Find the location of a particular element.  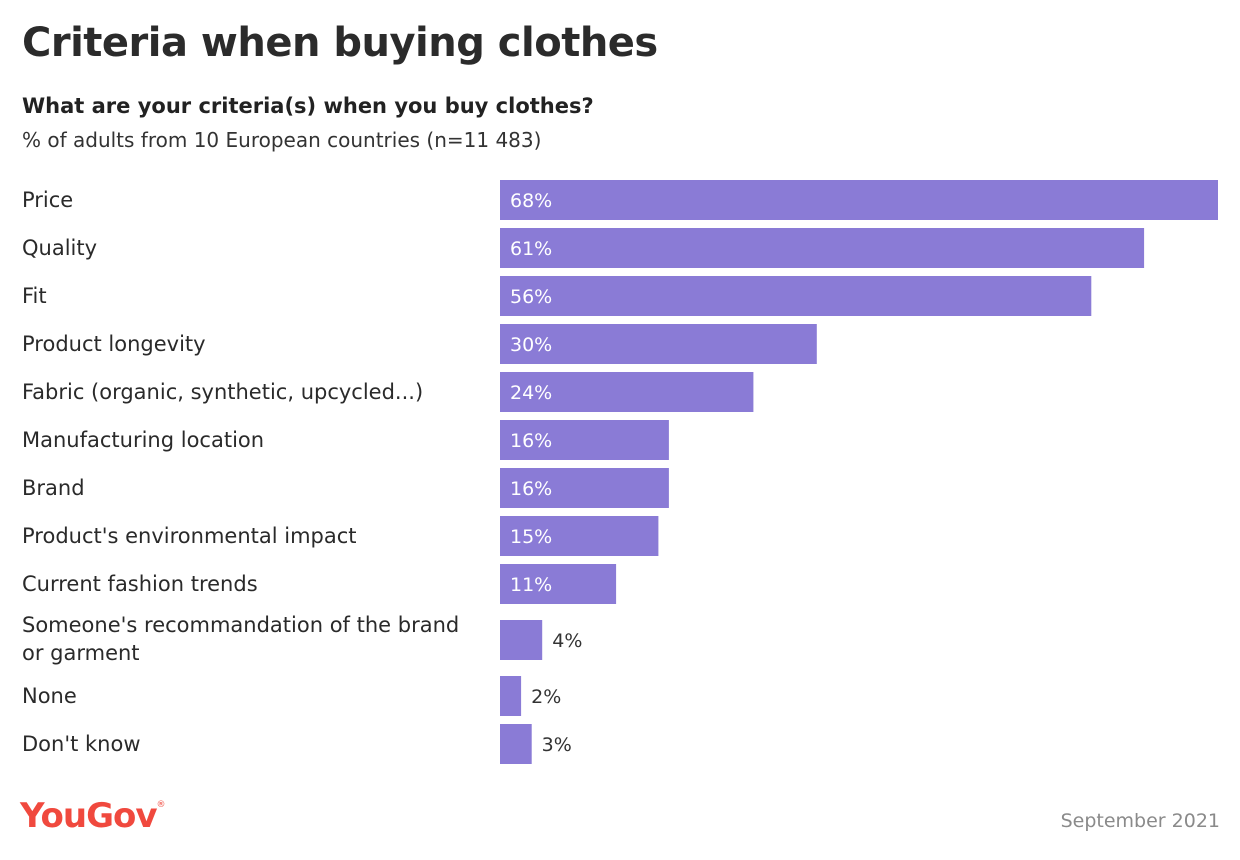

yougov-logo: YouGov® is located at coordinates (93, 816).